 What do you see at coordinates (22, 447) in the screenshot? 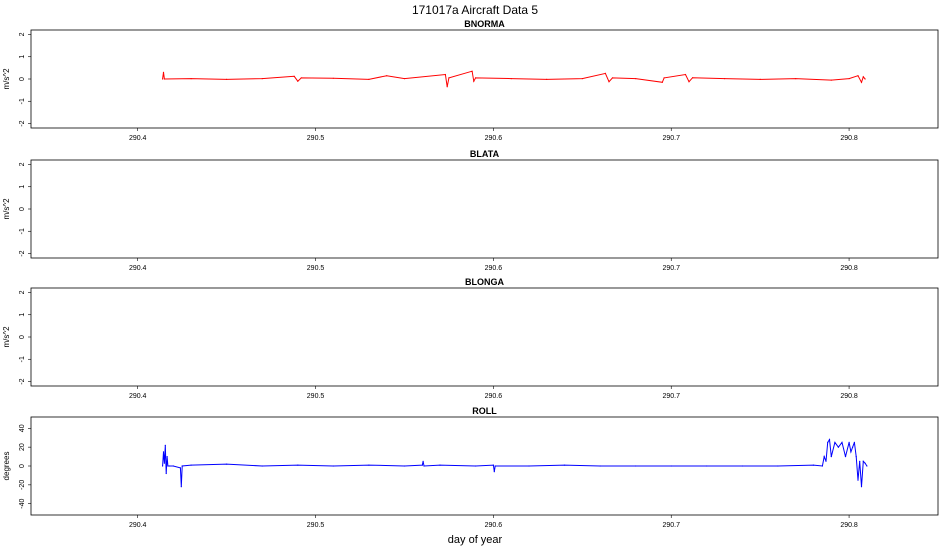
I see `y-tick-label: 20` at bounding box center [22, 447].